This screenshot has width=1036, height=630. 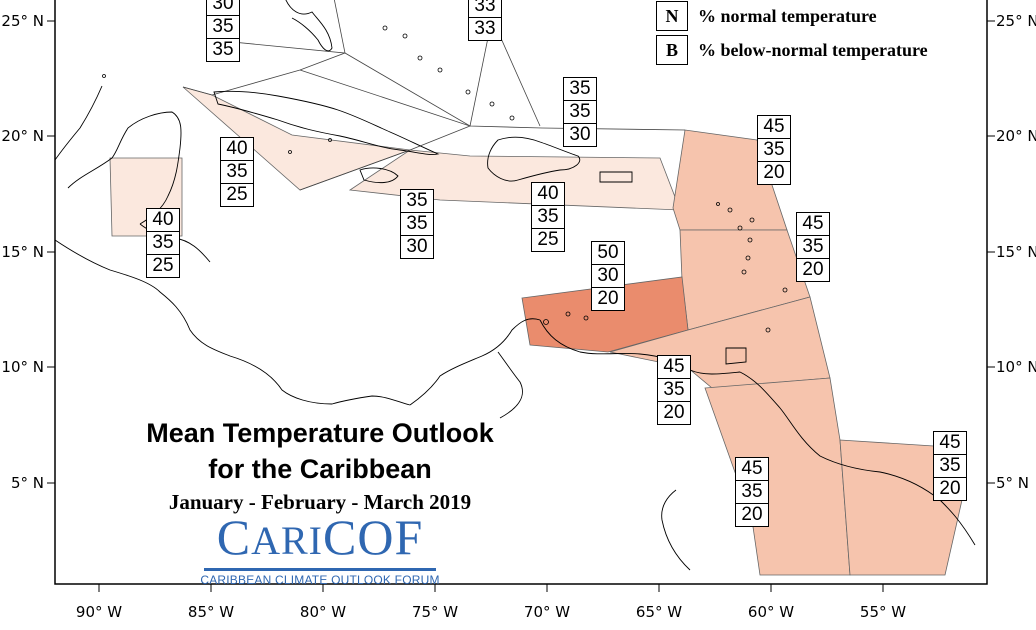 What do you see at coordinates (883, 612) in the screenshot?
I see `x-tick-label: 55° W` at bounding box center [883, 612].